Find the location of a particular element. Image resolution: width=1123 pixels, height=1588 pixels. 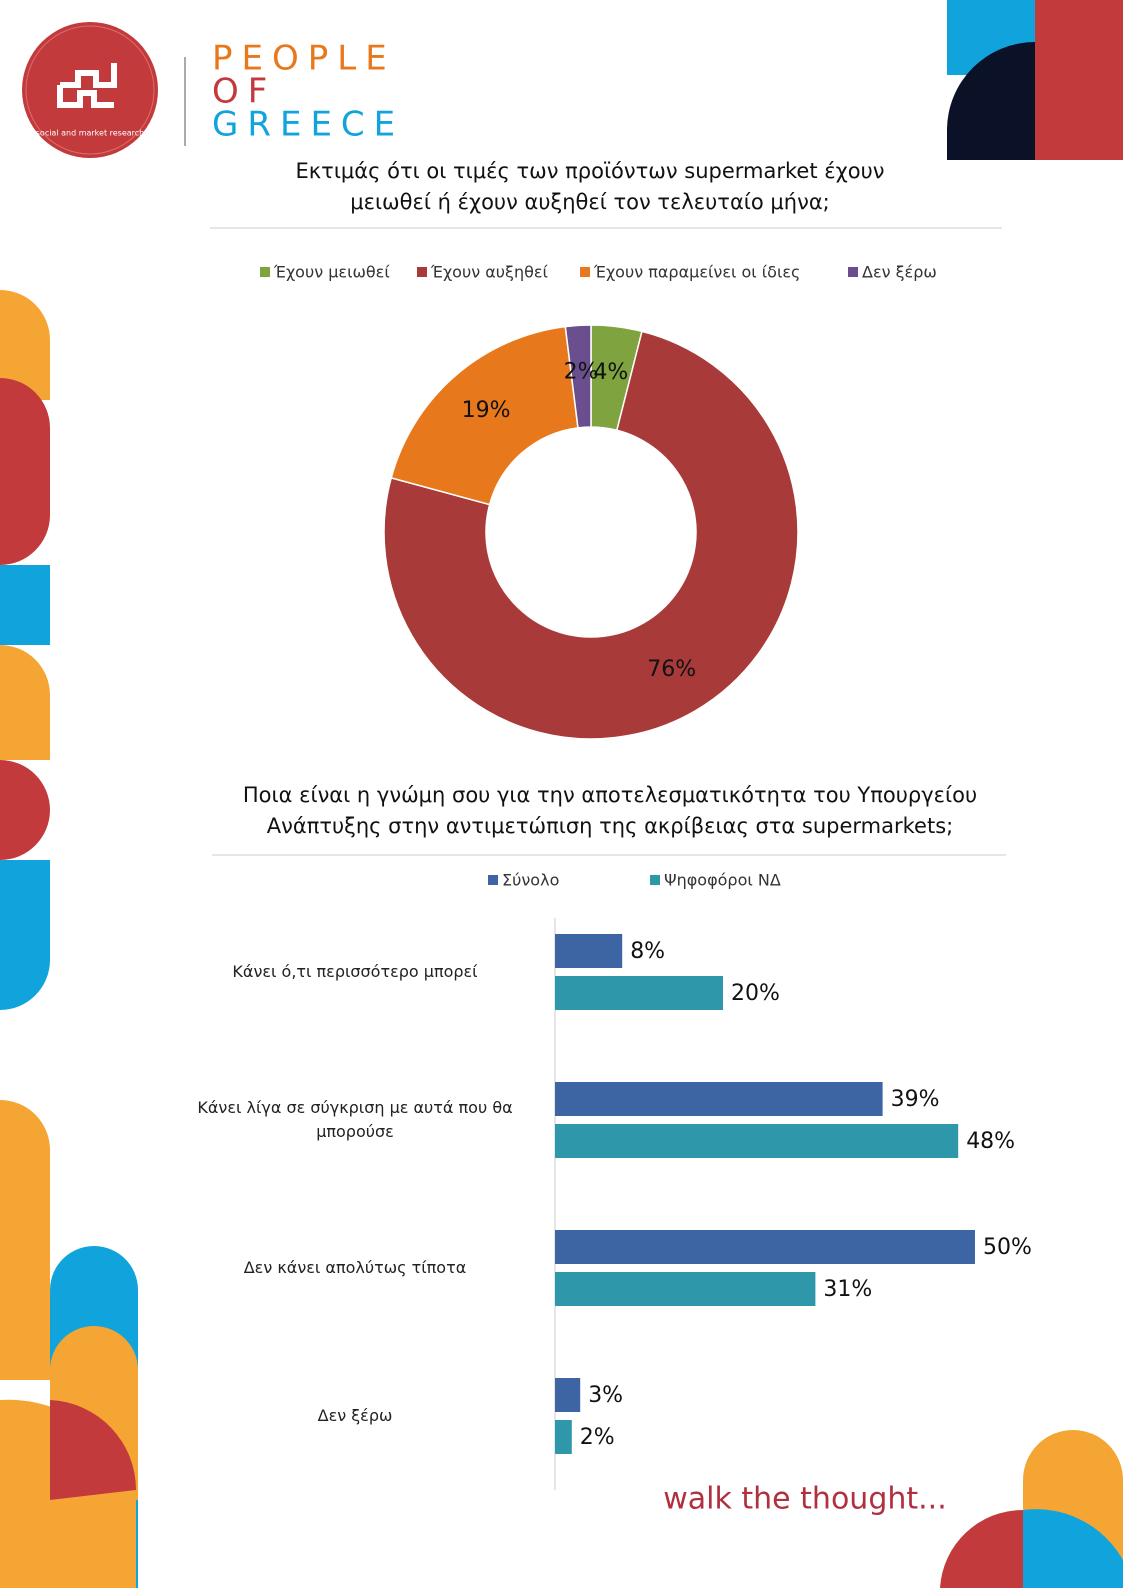

legend-label: Σύνολο is located at coordinates (530, 880).